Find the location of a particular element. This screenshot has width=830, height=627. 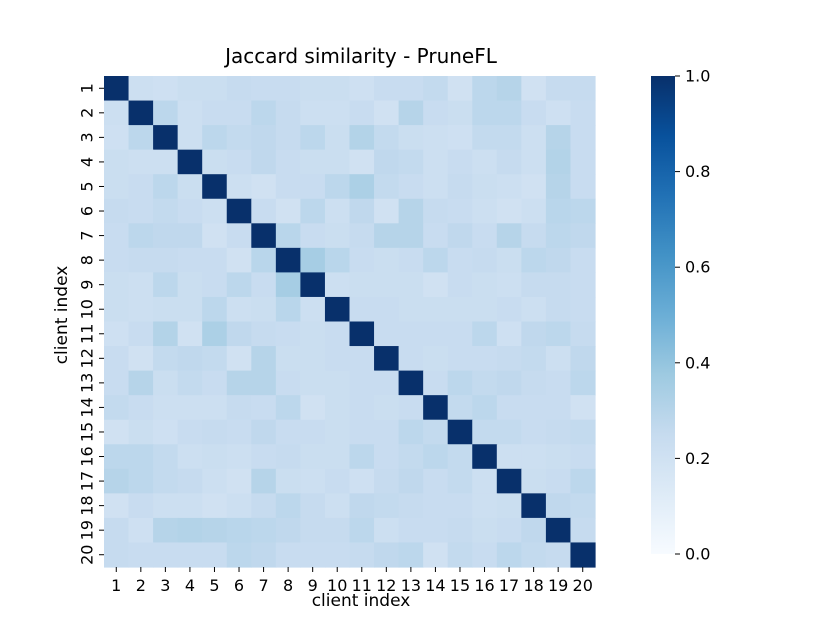

y-tick-label: 12 is located at coordinates (87, 358).